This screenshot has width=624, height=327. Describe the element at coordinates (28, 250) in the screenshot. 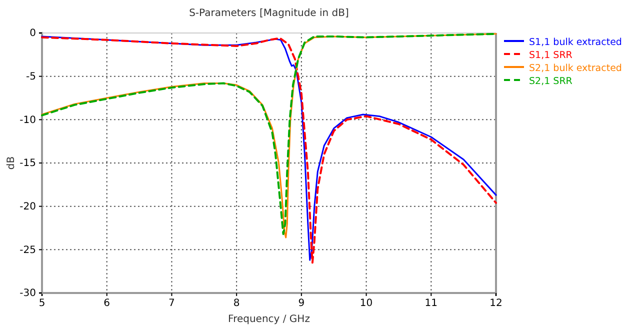

I see `y-tick-label: -25` at that location.